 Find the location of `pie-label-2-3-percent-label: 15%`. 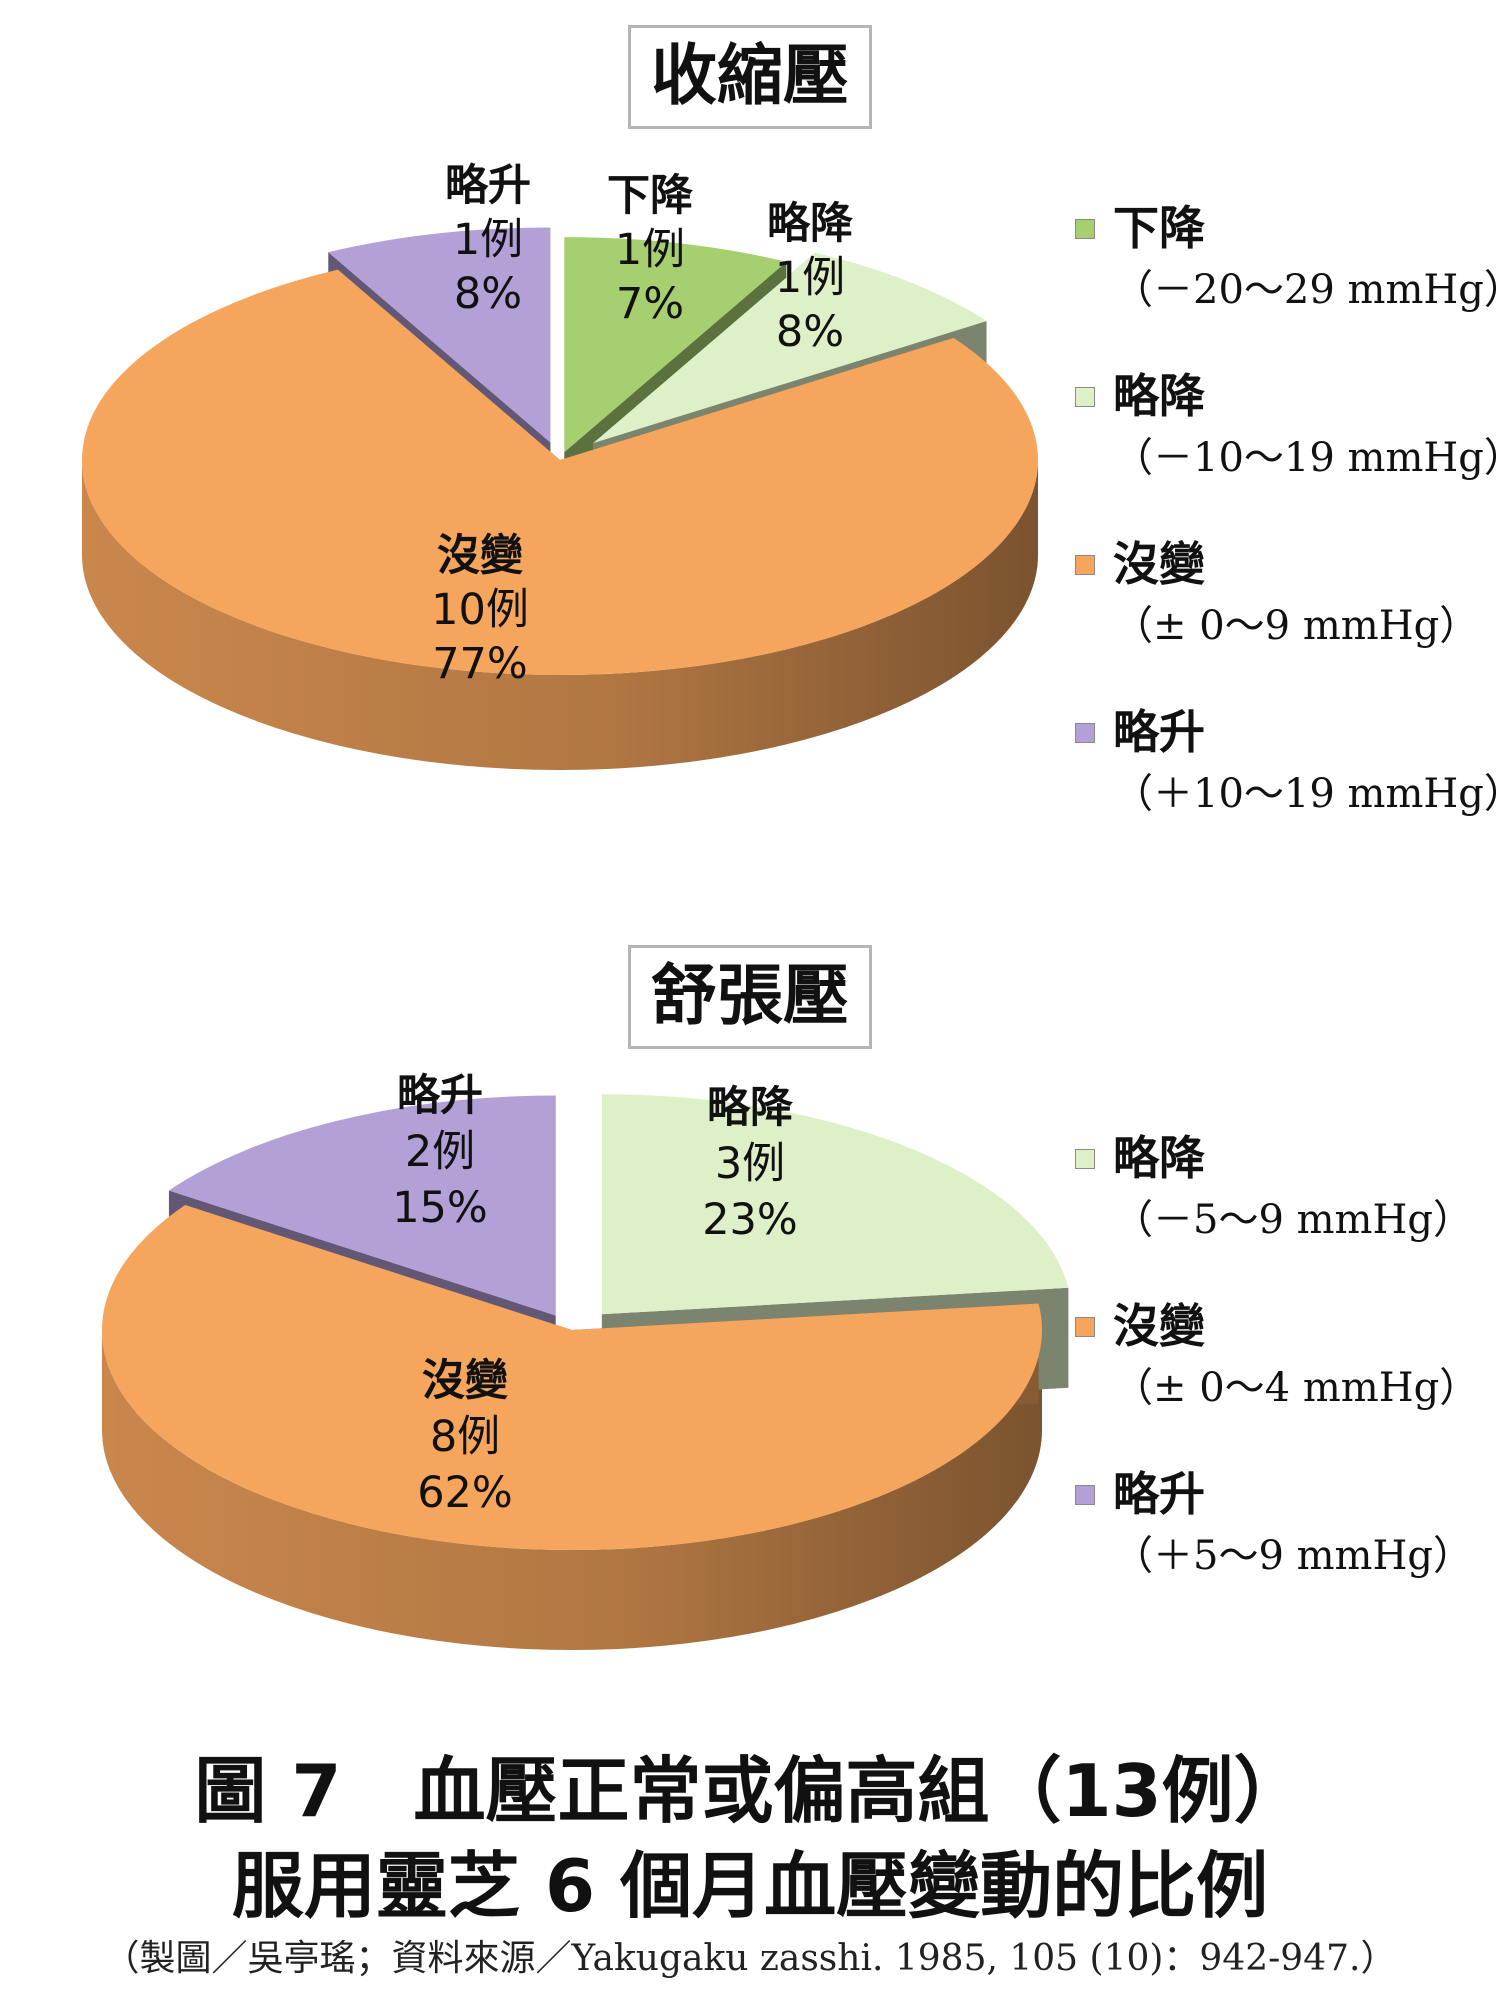

pie-label-2-3-percent-label: 15% is located at coordinates (440, 1208).